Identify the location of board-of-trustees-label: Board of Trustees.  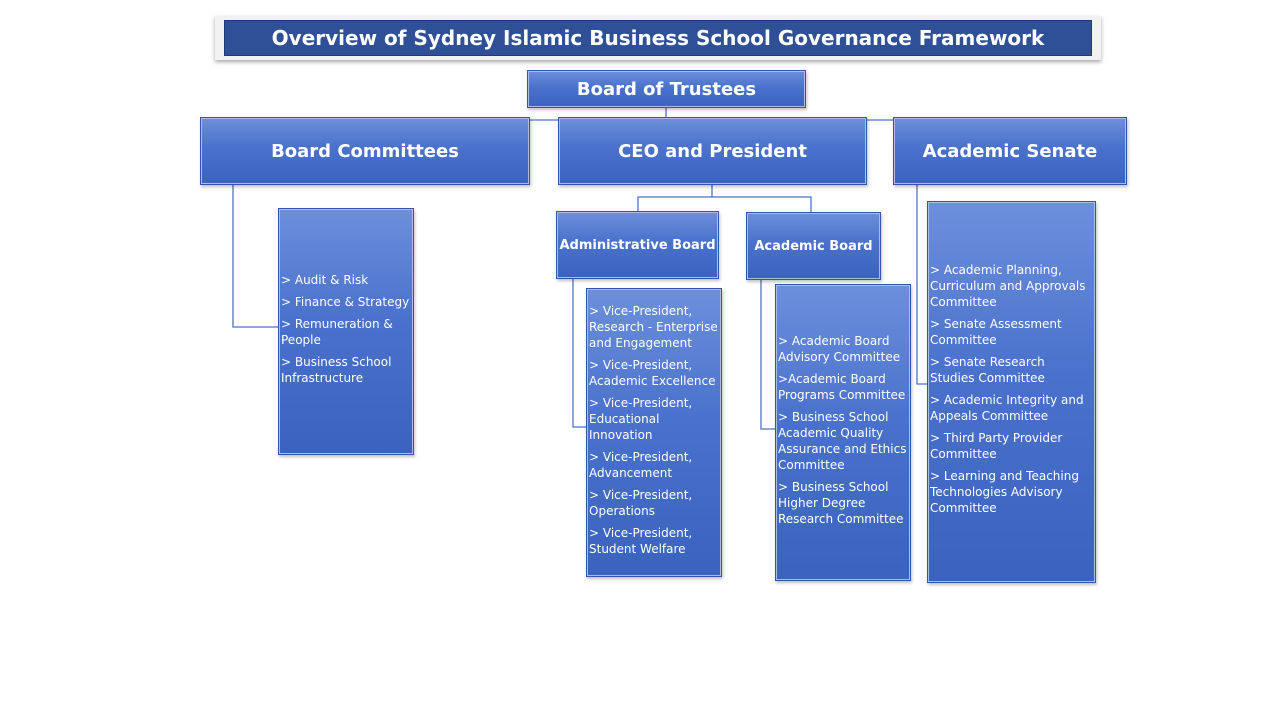
(666, 89).